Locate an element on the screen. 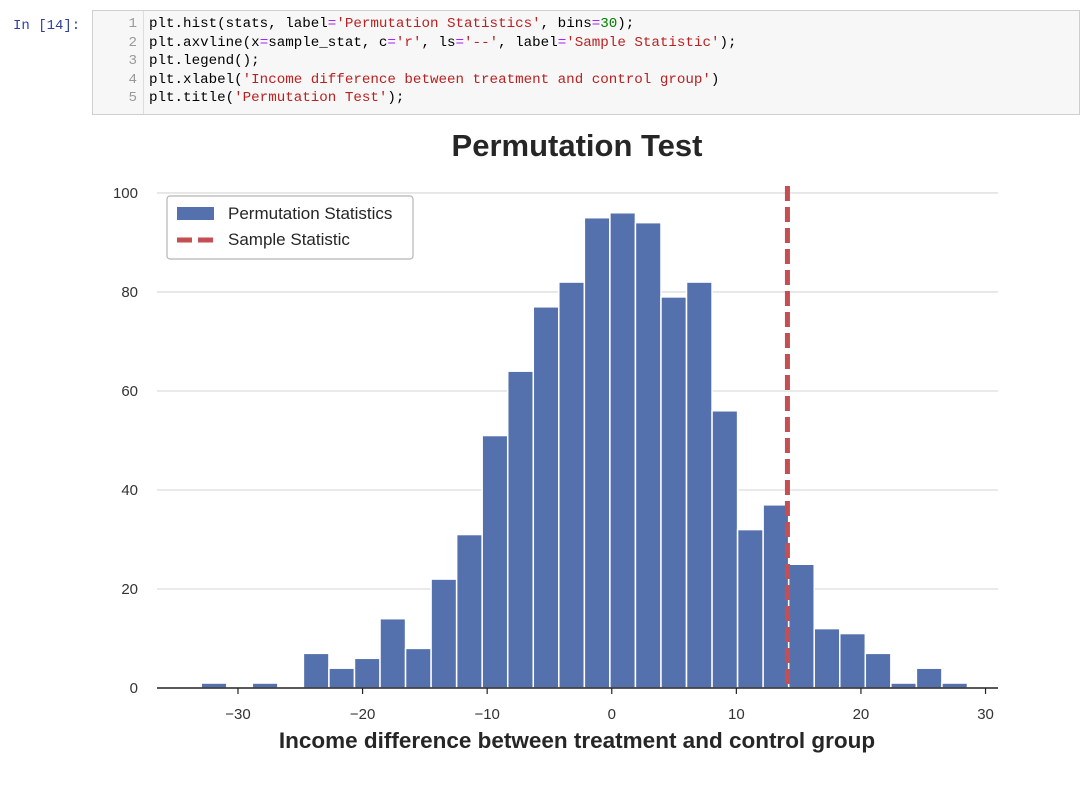 This screenshot has height=787, width=1080. line-number-gutter is located at coordinates (118, 62).